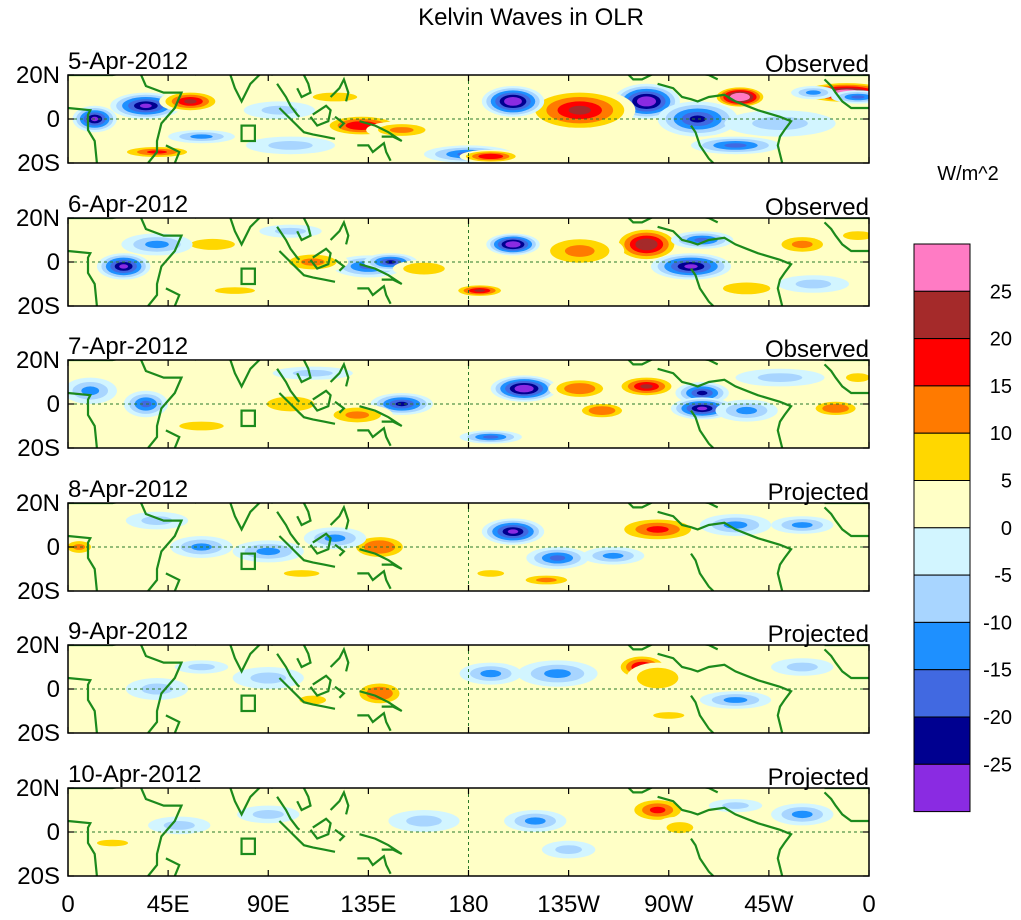 The width and height of the screenshot is (1021, 920). I want to click on coastline-box, so click(248, 418).